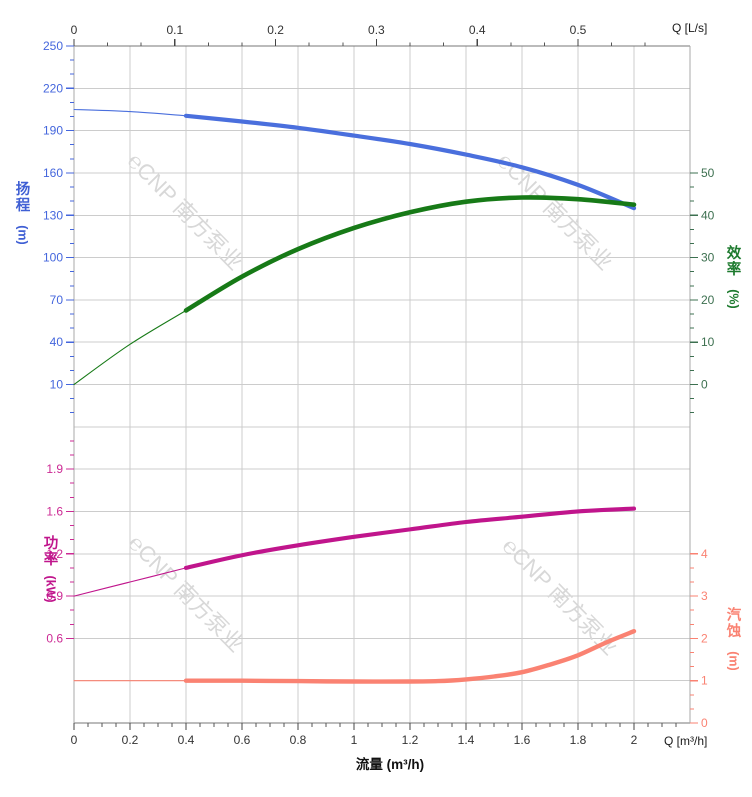  Describe the element at coordinates (23, 198) in the screenshot. I see `head-axis-title-text: 扬程` at that location.